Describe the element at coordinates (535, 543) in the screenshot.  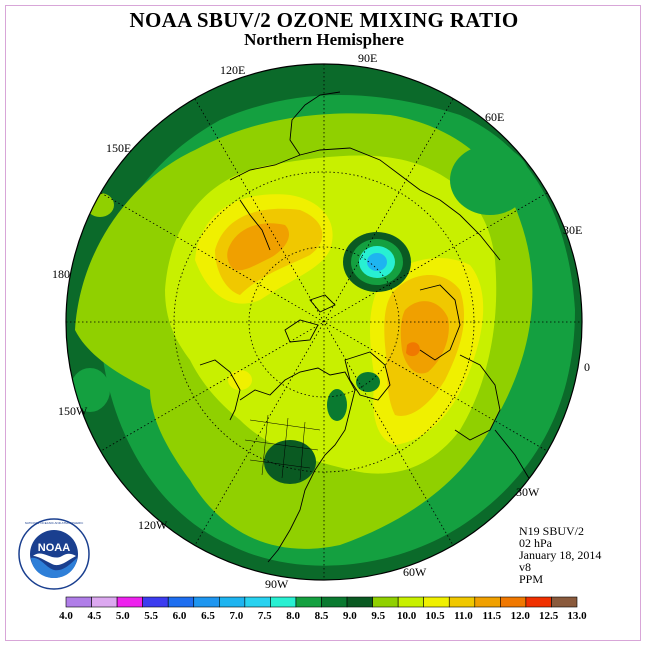
I see `info-level: 02 hPa` at that location.